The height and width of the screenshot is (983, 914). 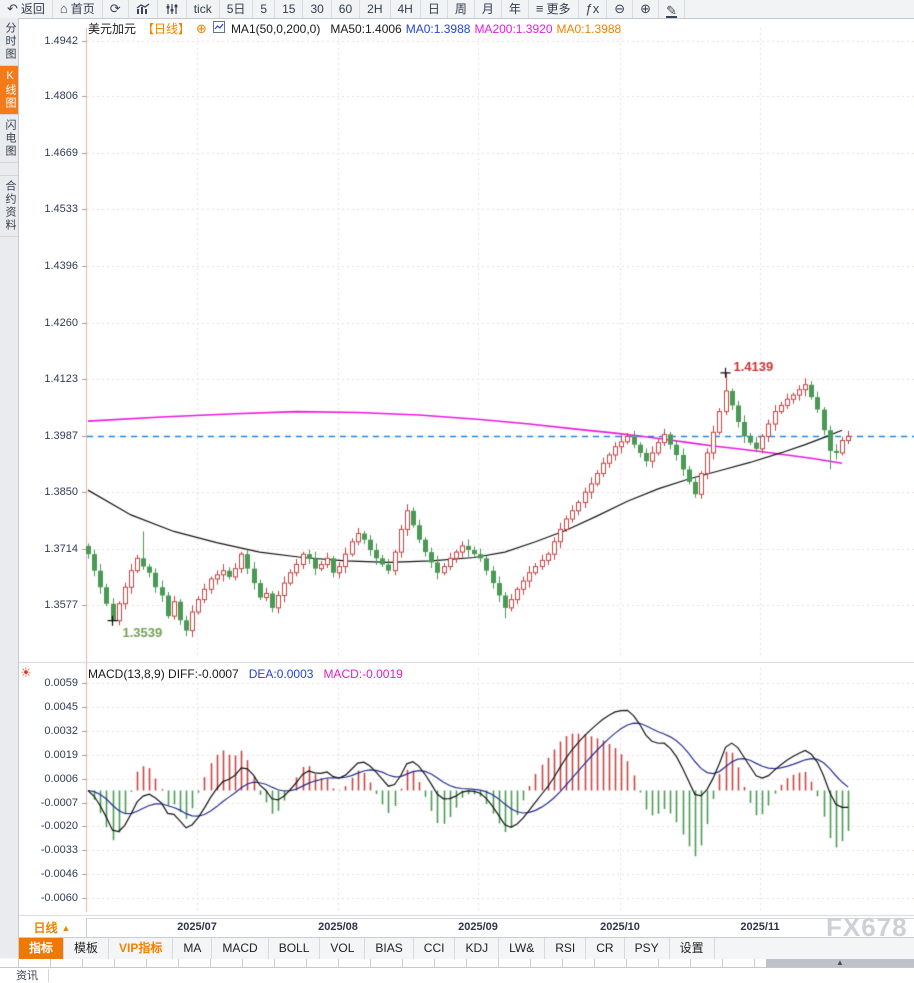 What do you see at coordinates (366, 28) in the screenshot?
I see `ma-value-label: MA50:1.4006` at bounding box center [366, 28].